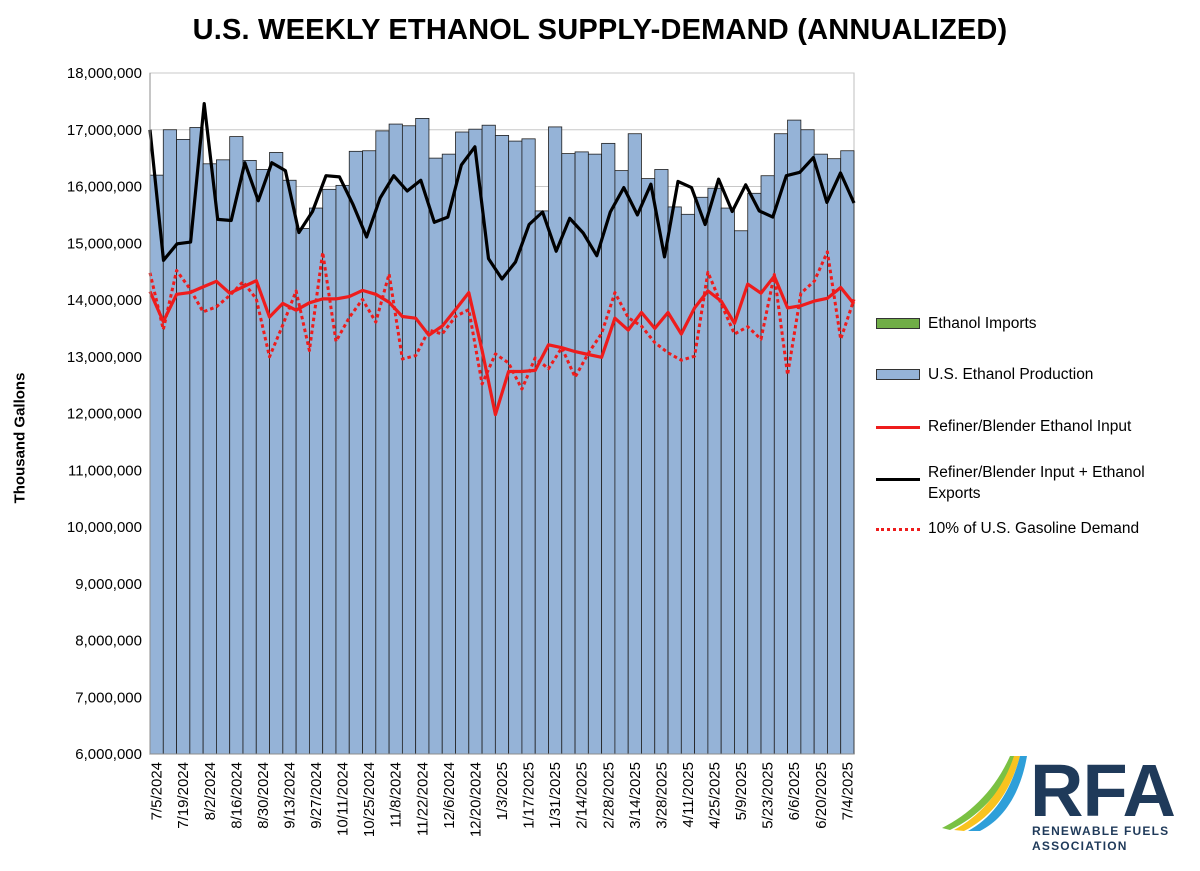 This screenshot has width=1200, height=871. I want to click on x-tick-label: 4/11/2025, so click(688, 795).